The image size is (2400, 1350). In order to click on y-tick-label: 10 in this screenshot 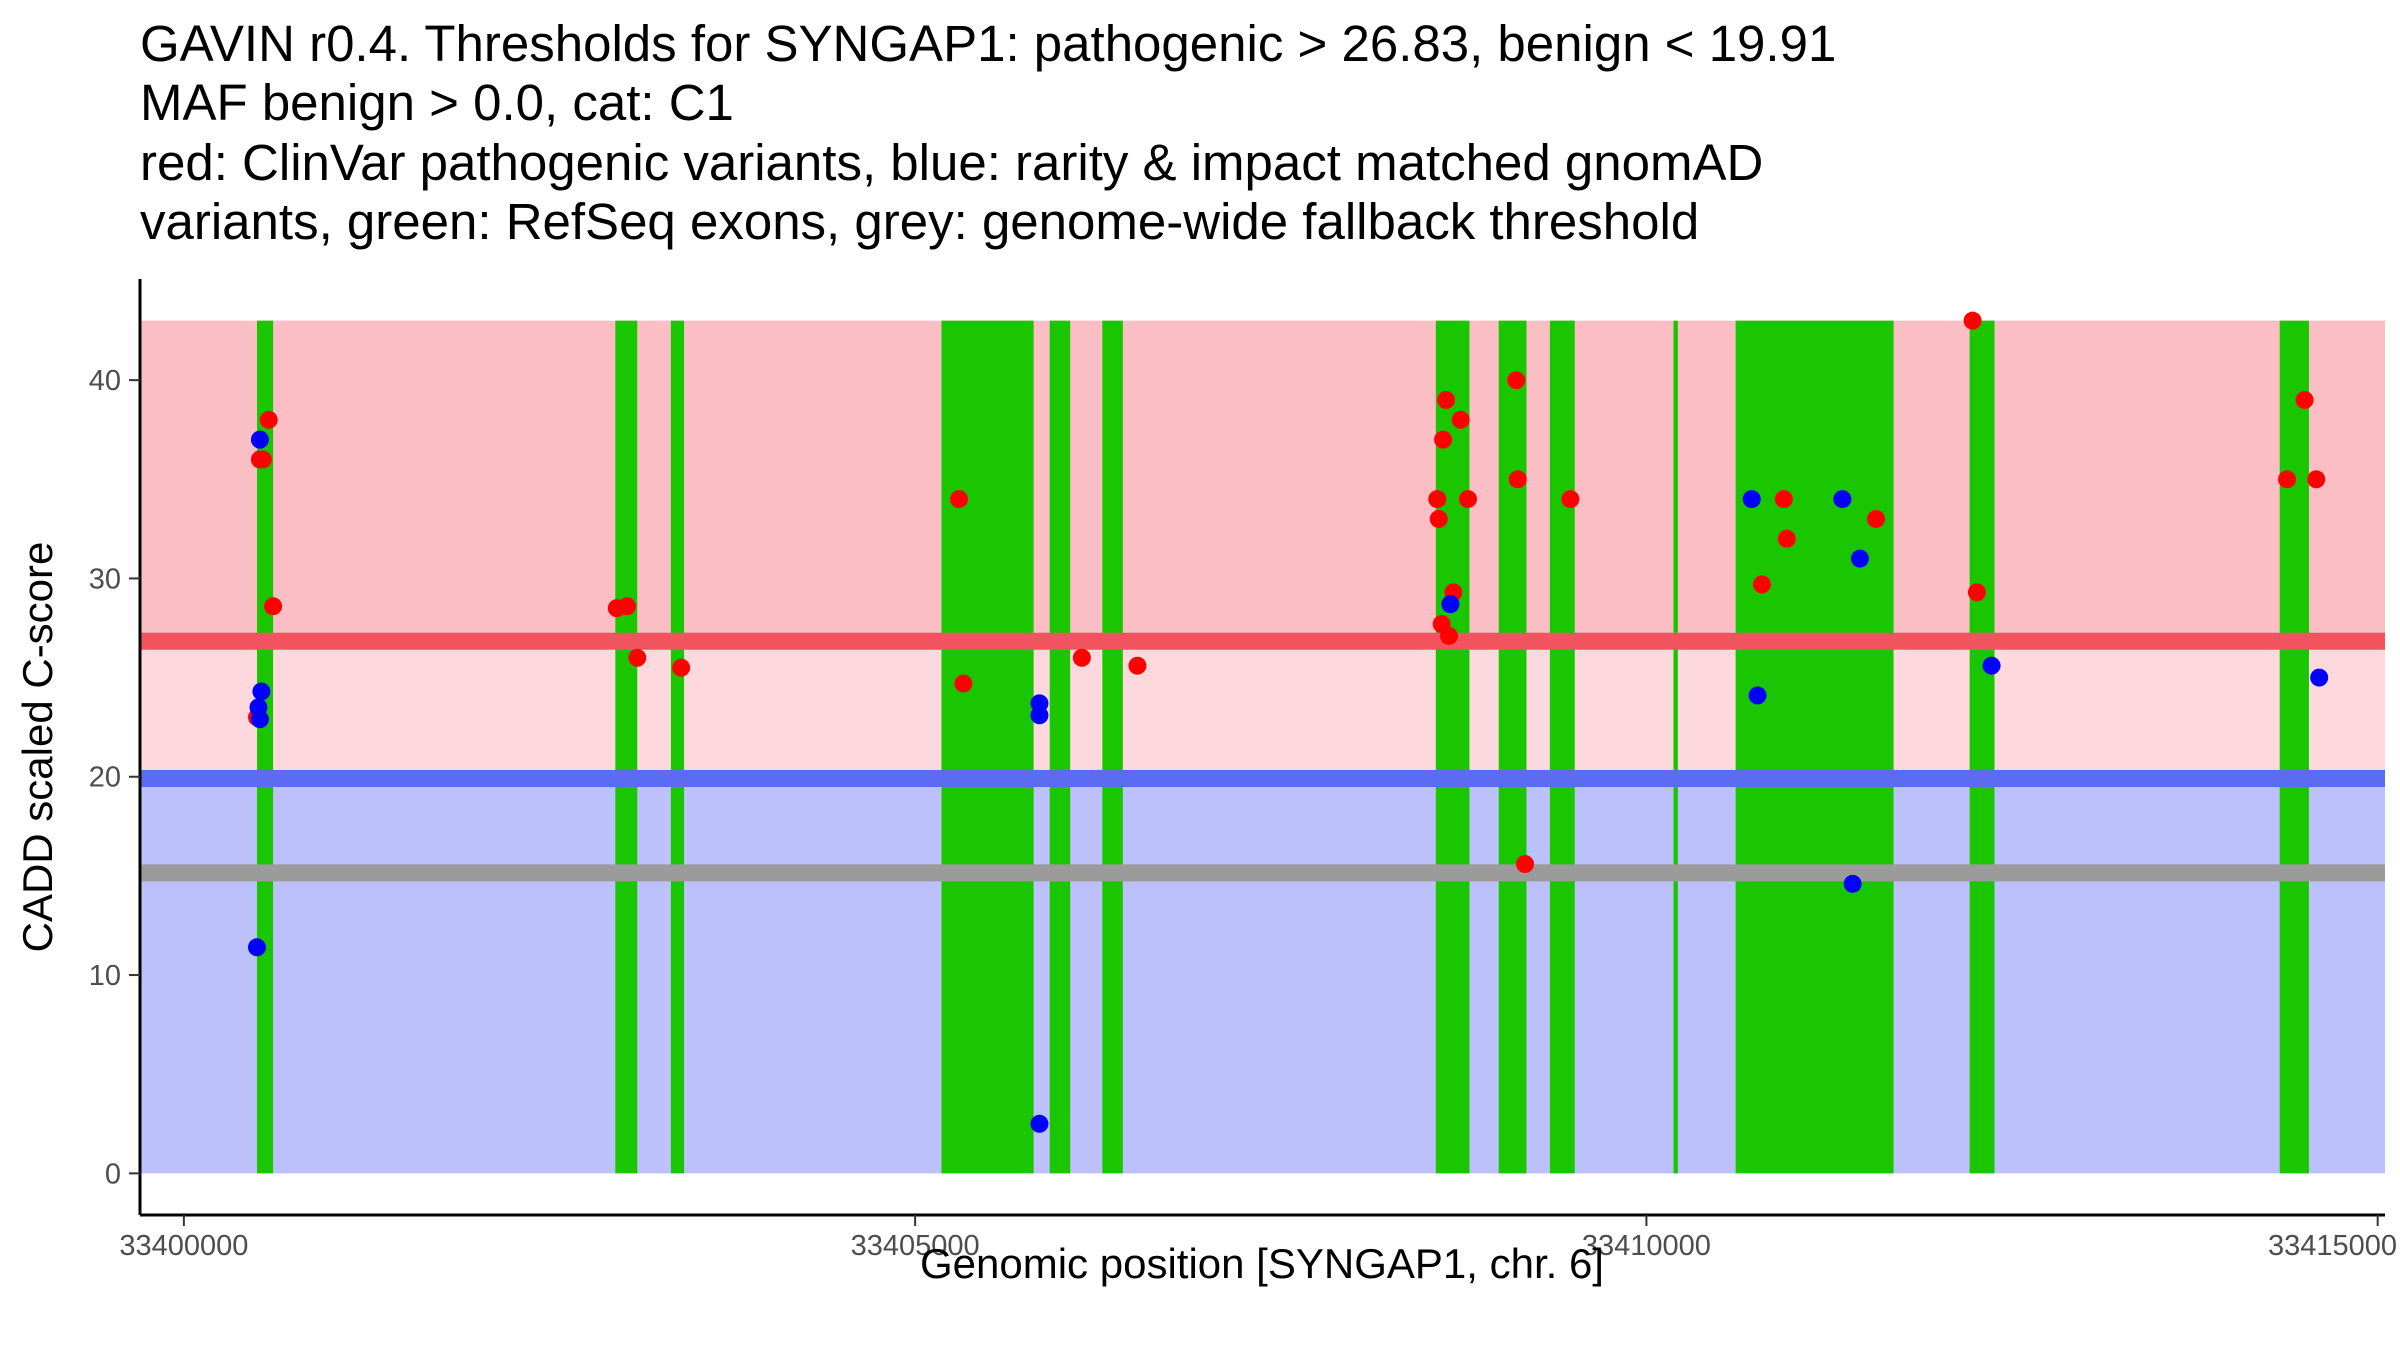, I will do `click(105, 976)`.